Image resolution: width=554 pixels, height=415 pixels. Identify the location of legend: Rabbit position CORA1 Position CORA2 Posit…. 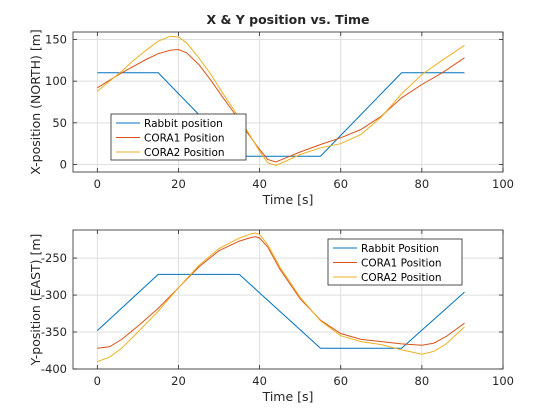
(178, 137).